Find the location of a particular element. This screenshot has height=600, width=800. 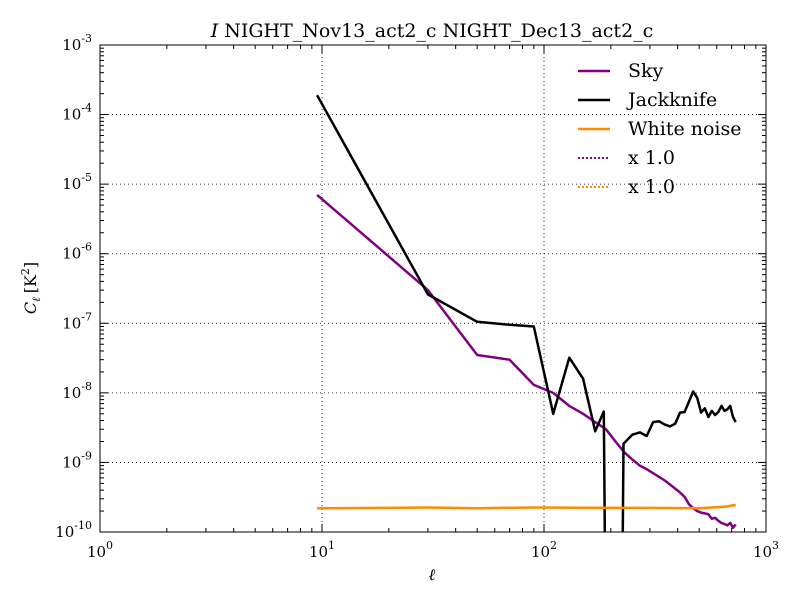

series-white-noise-line is located at coordinates (526, 506).